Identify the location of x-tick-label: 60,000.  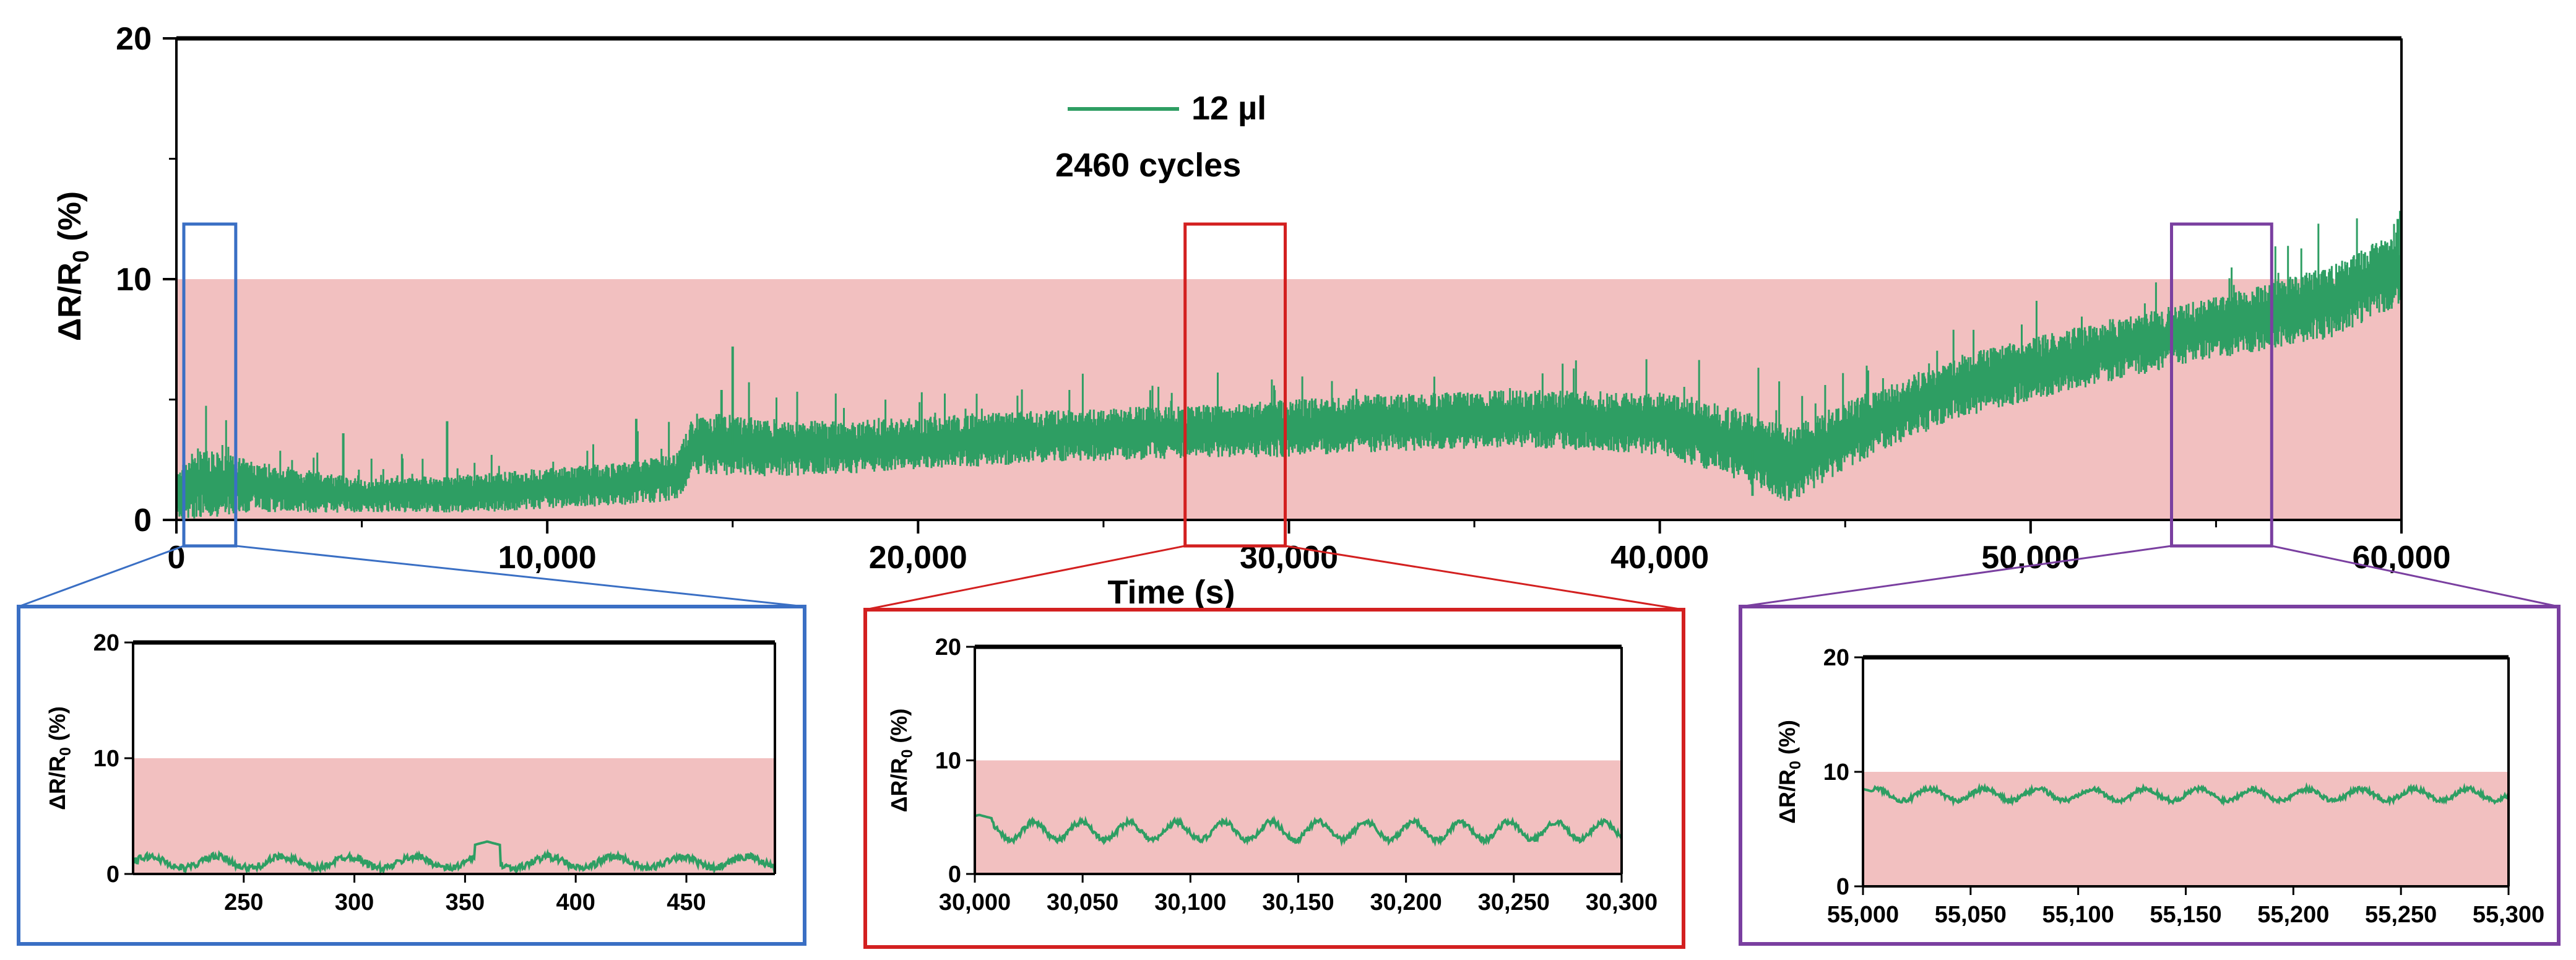
(2401, 558).